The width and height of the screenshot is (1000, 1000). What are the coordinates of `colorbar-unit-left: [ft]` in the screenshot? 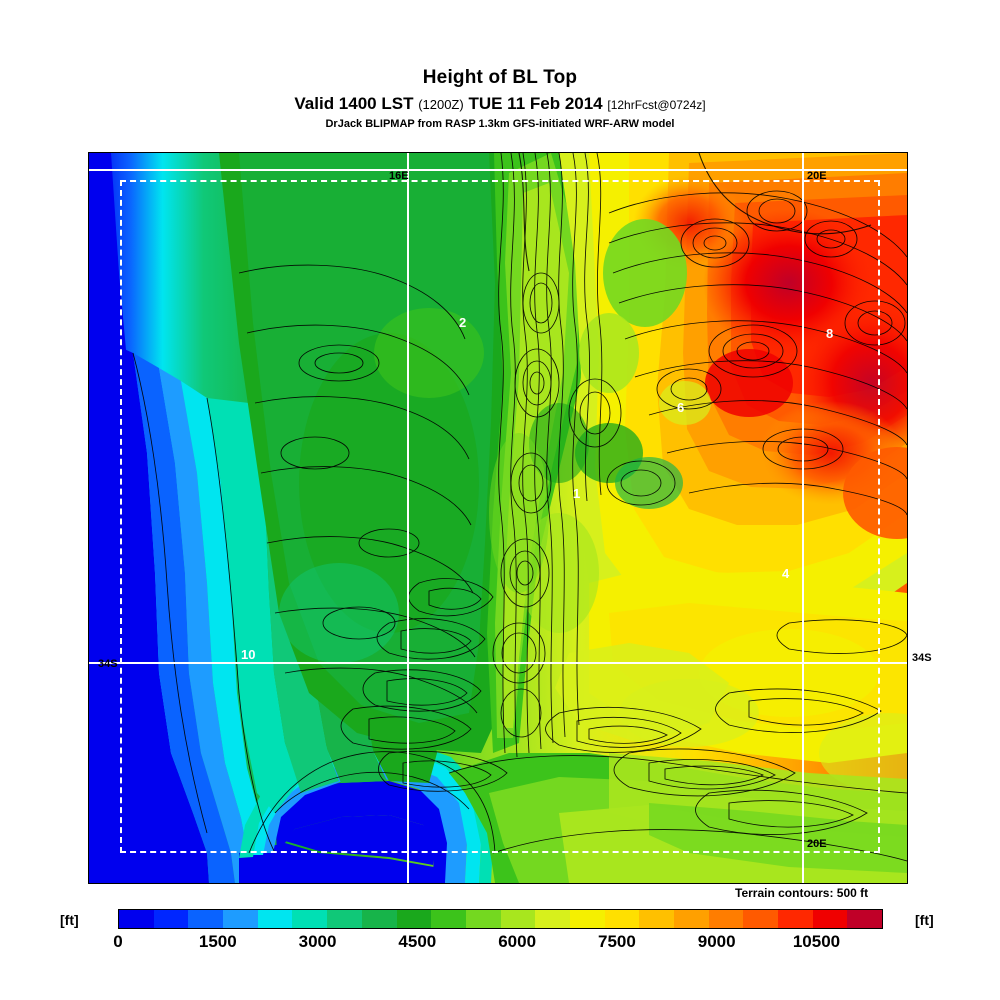 It's located at (69, 920).